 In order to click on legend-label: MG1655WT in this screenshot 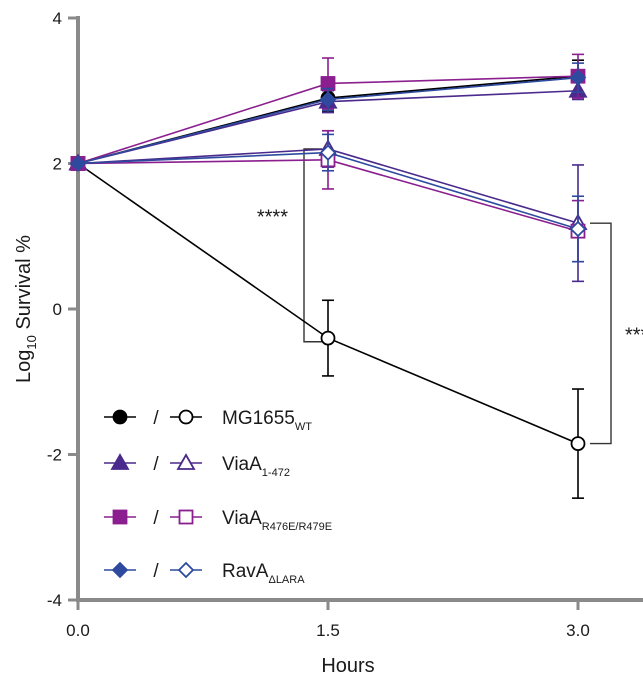, I will do `click(267, 420)`.